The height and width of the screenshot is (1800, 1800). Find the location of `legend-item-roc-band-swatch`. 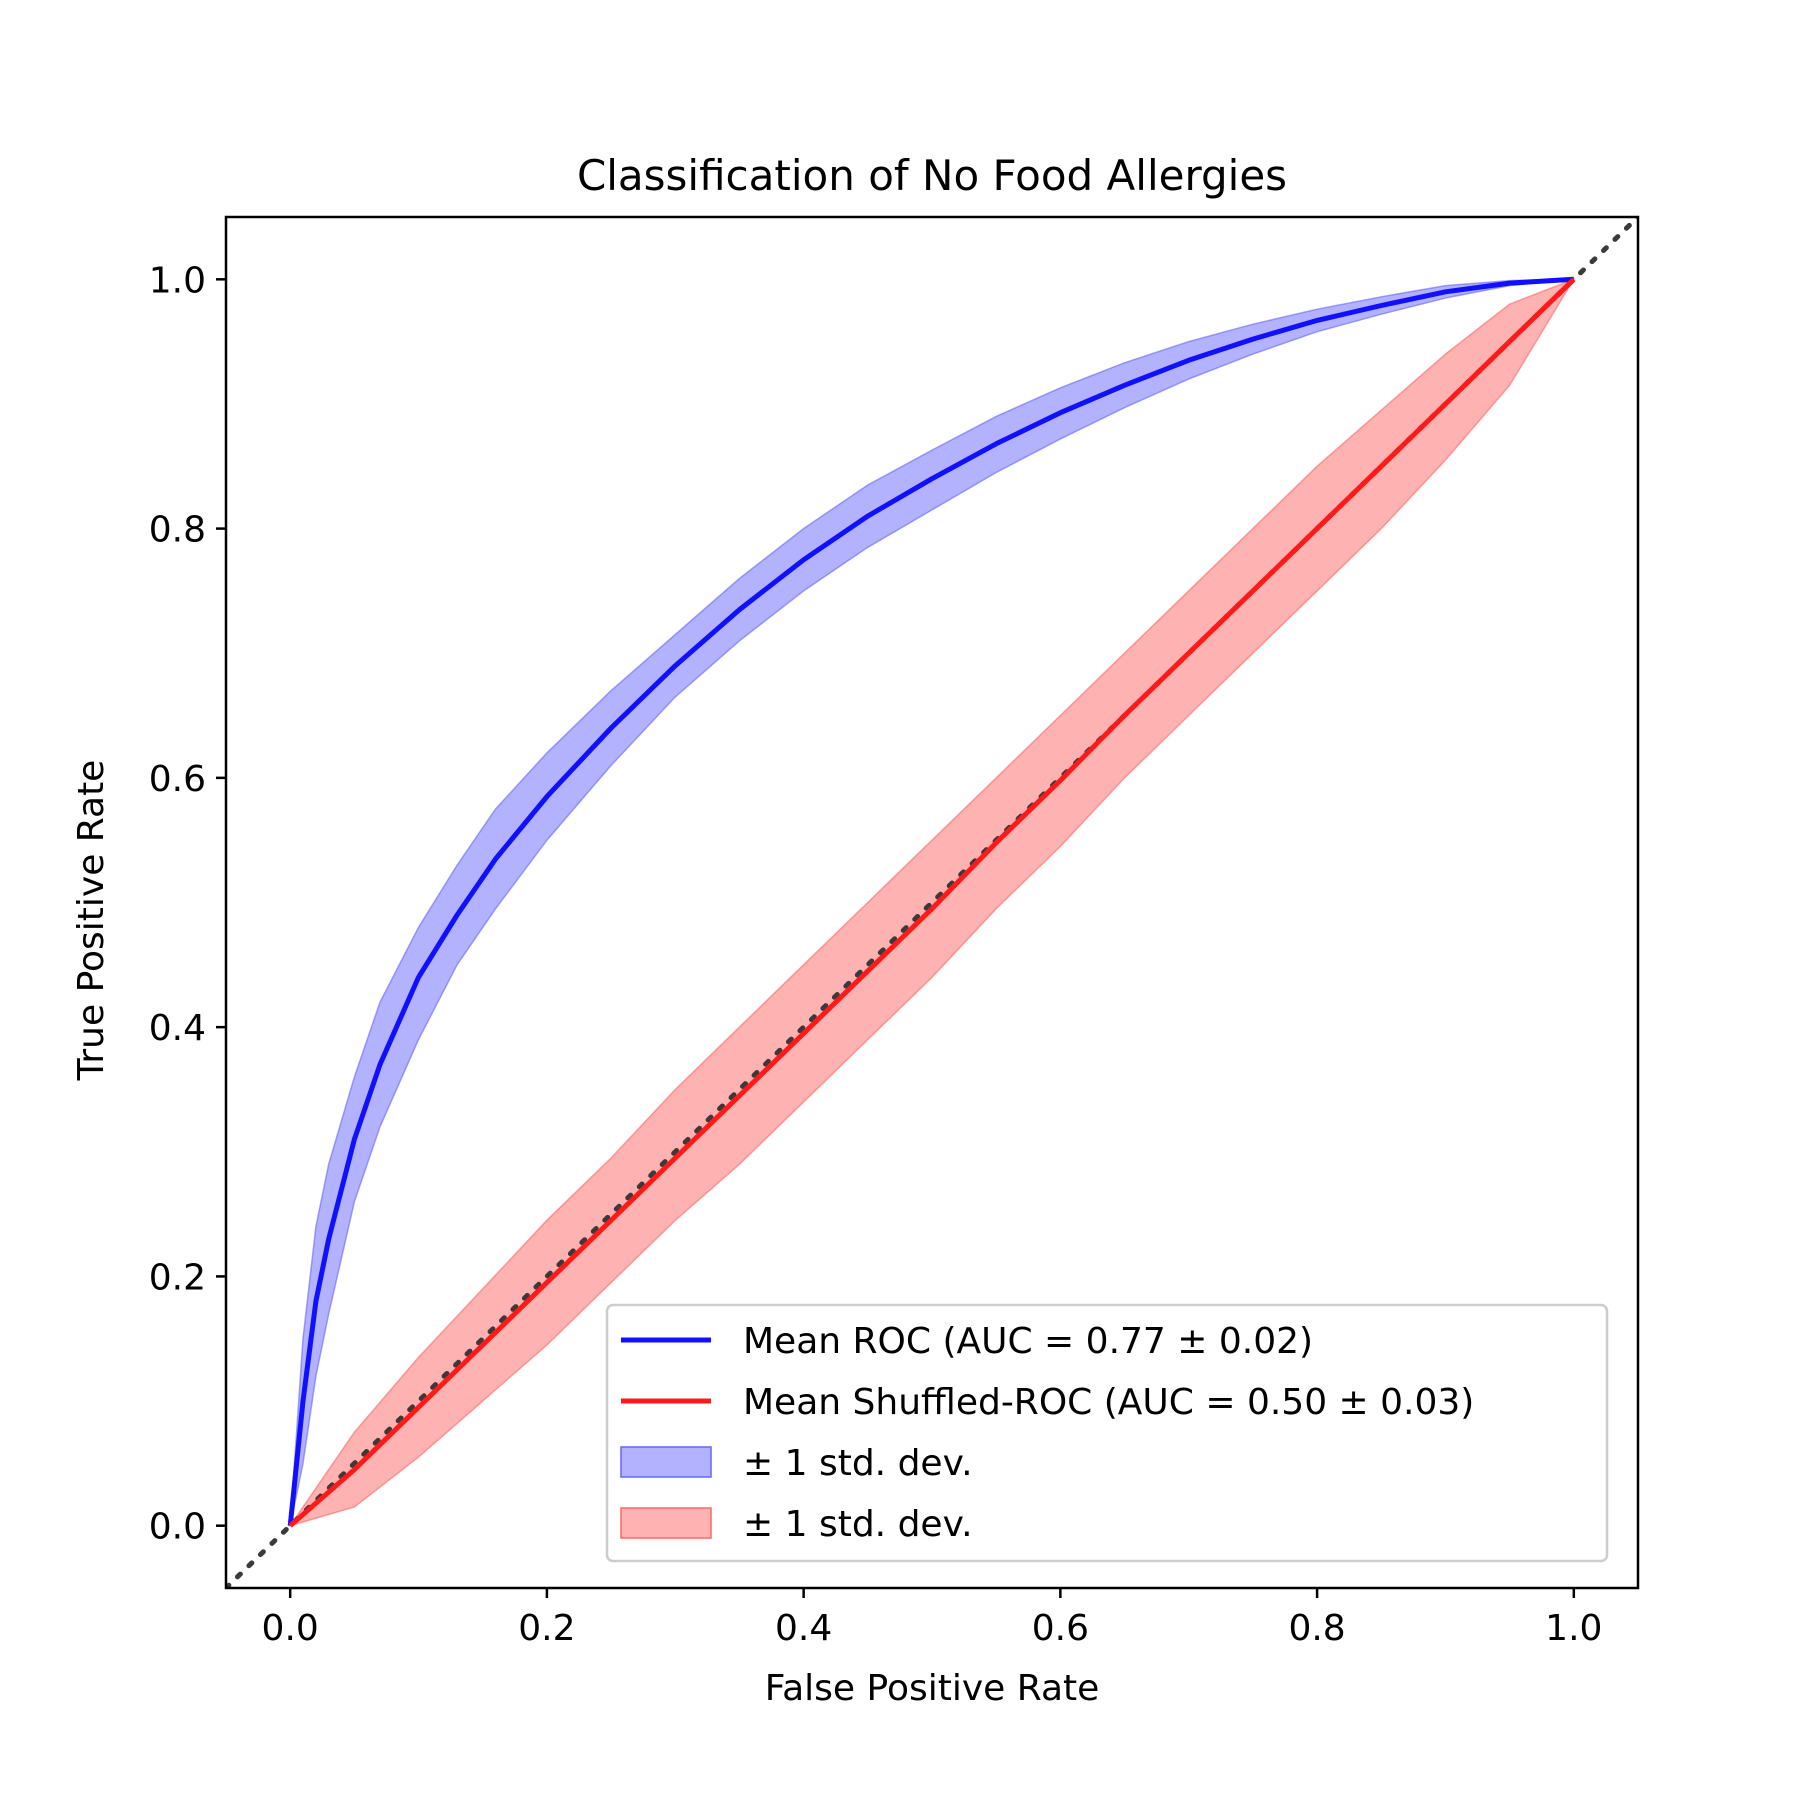

legend-item-roc-band-swatch is located at coordinates (666, 1462).